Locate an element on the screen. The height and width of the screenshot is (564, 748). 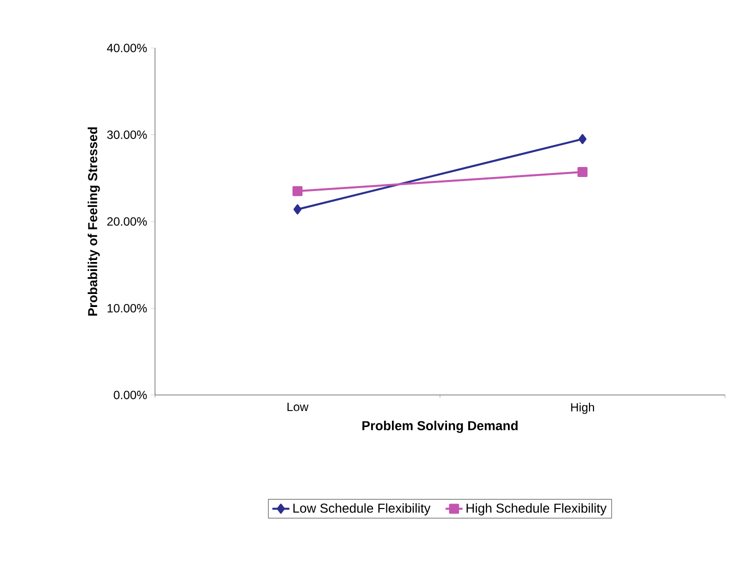
y-tick-label: 10.00% is located at coordinates (127, 308).